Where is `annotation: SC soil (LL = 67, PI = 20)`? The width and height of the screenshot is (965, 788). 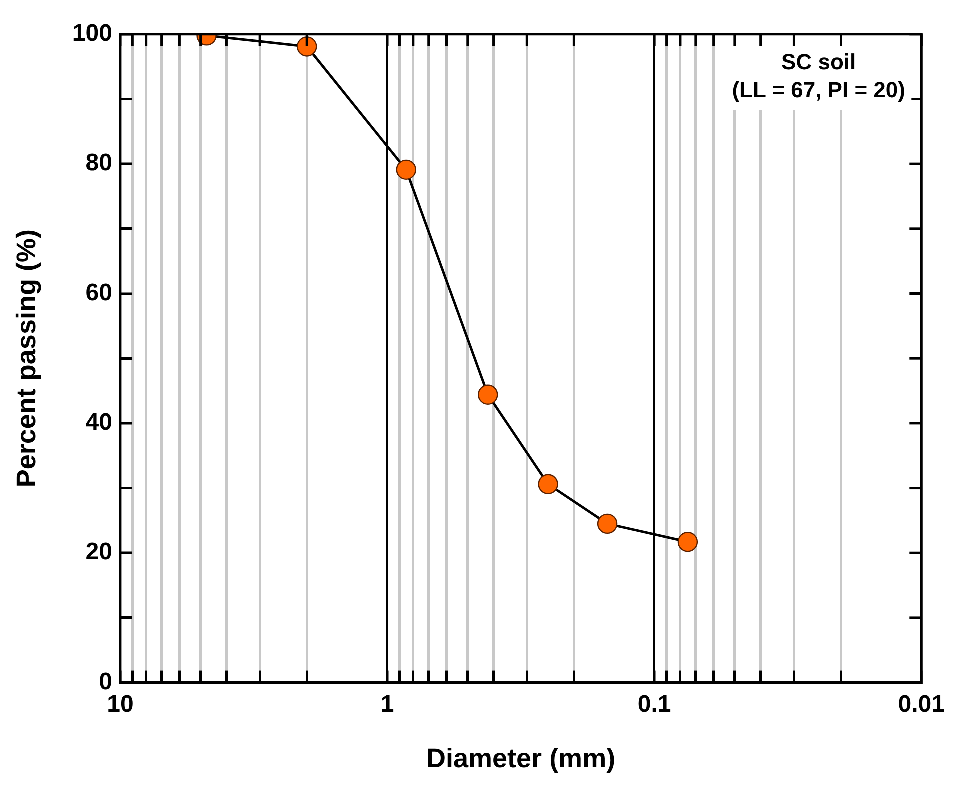
annotation: SC soil (LL = 67, PI = 20) is located at coordinates (819, 75).